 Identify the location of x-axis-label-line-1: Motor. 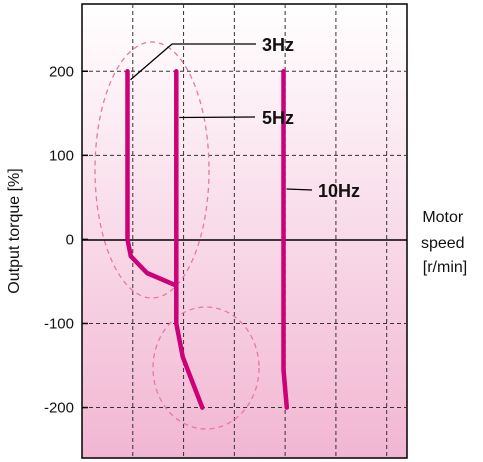
(443, 217).